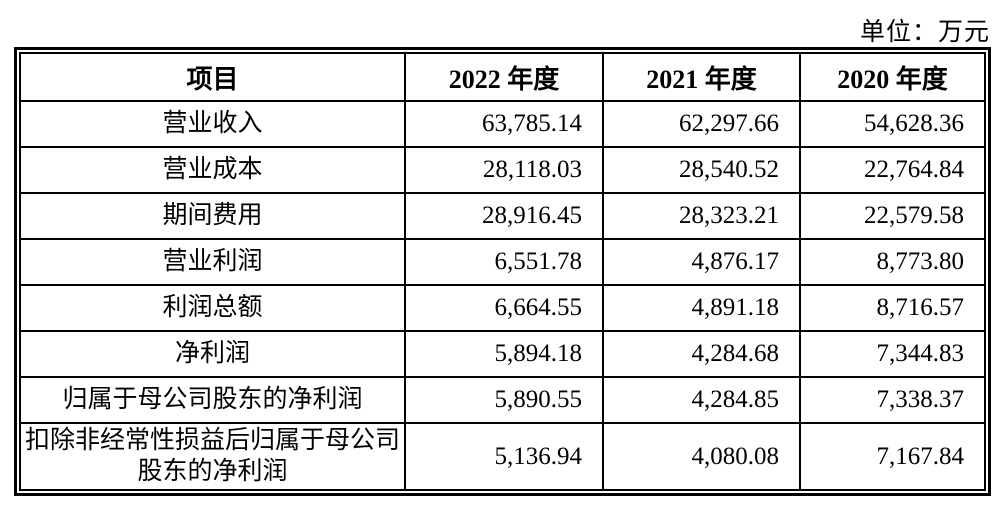  I want to click on value-2021: 4,891.18, so click(701, 308).